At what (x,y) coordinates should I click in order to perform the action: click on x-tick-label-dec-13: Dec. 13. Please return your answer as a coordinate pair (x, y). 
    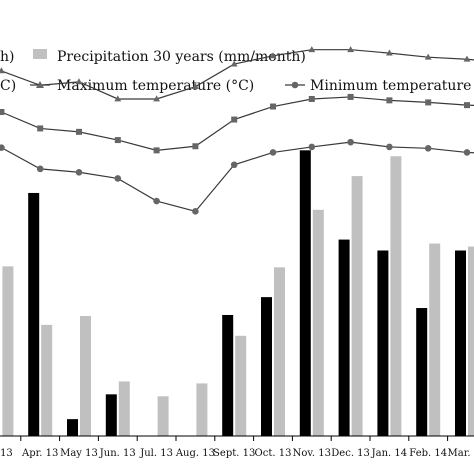
    Looking at the image, I should click on (350, 453).